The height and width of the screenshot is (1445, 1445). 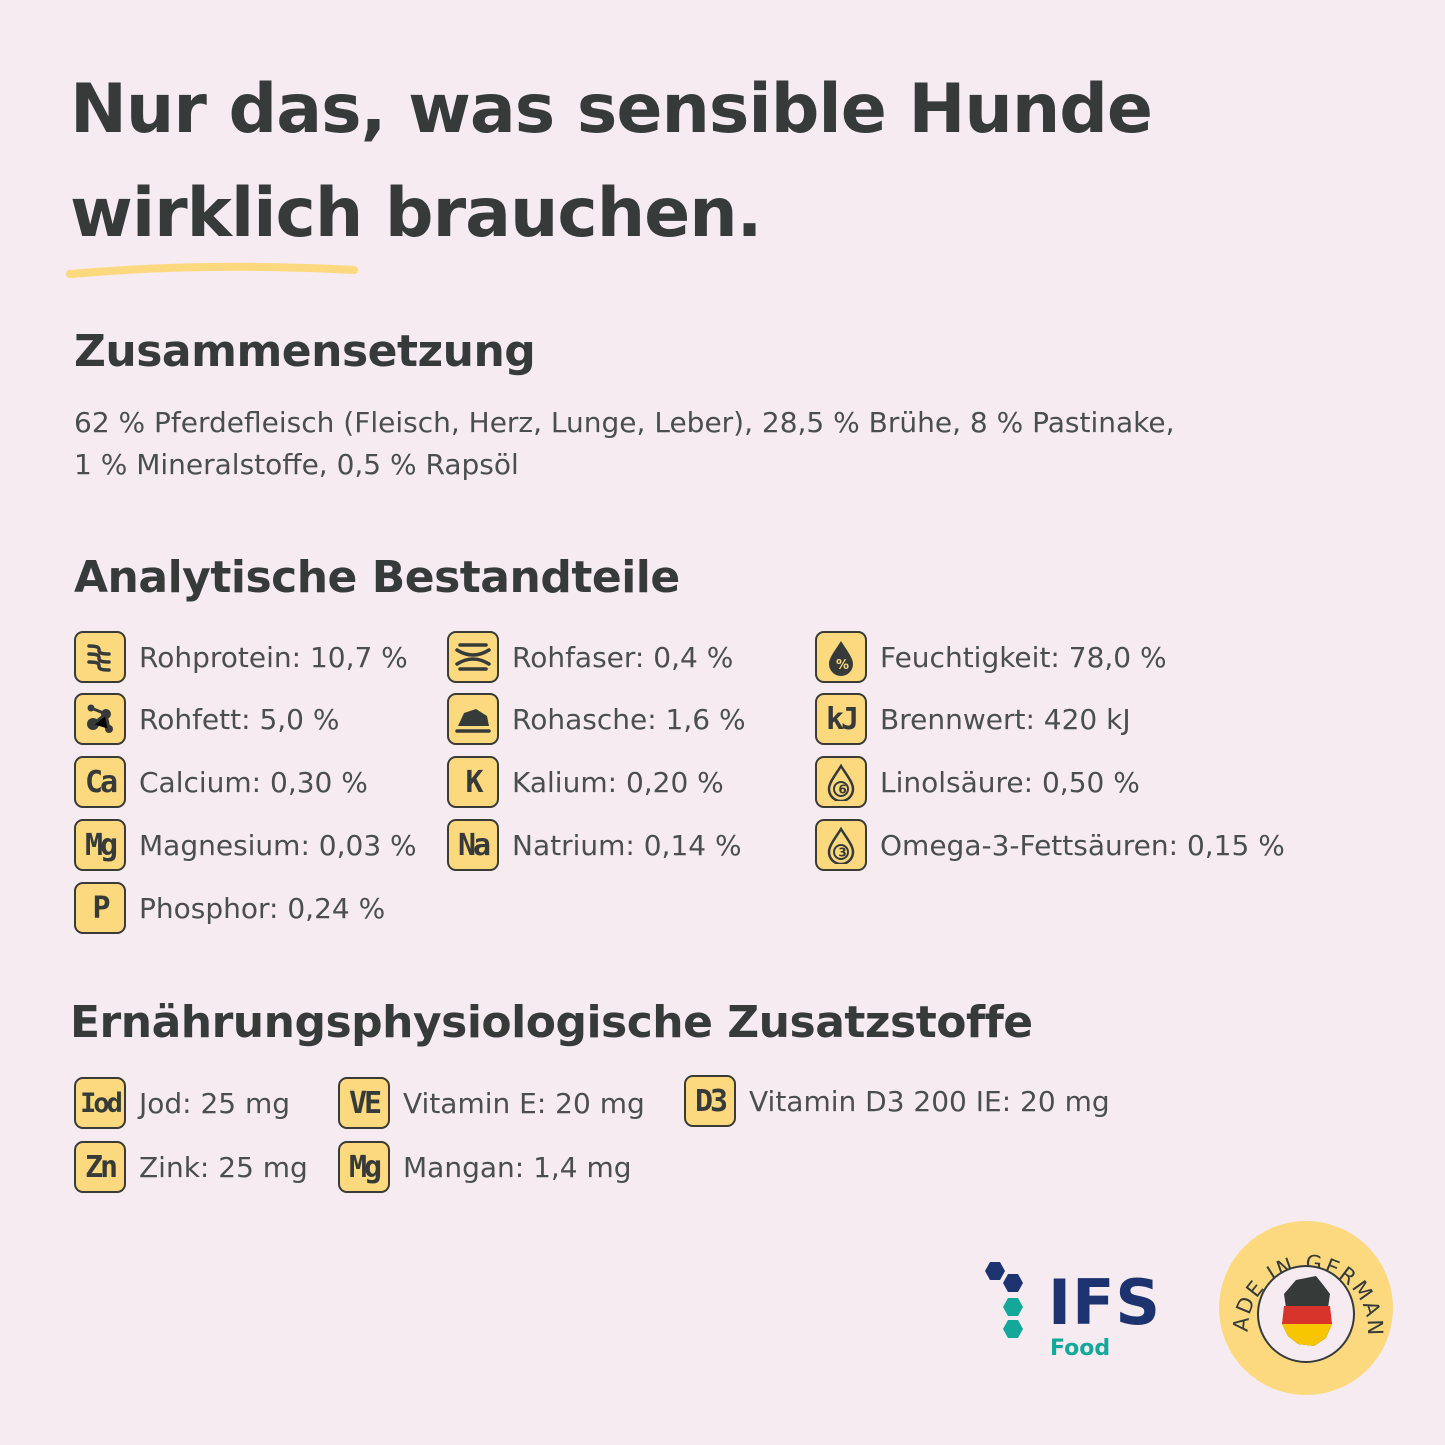 What do you see at coordinates (841, 782) in the screenshot?
I see `omega-6-drop-icon: 6` at bounding box center [841, 782].